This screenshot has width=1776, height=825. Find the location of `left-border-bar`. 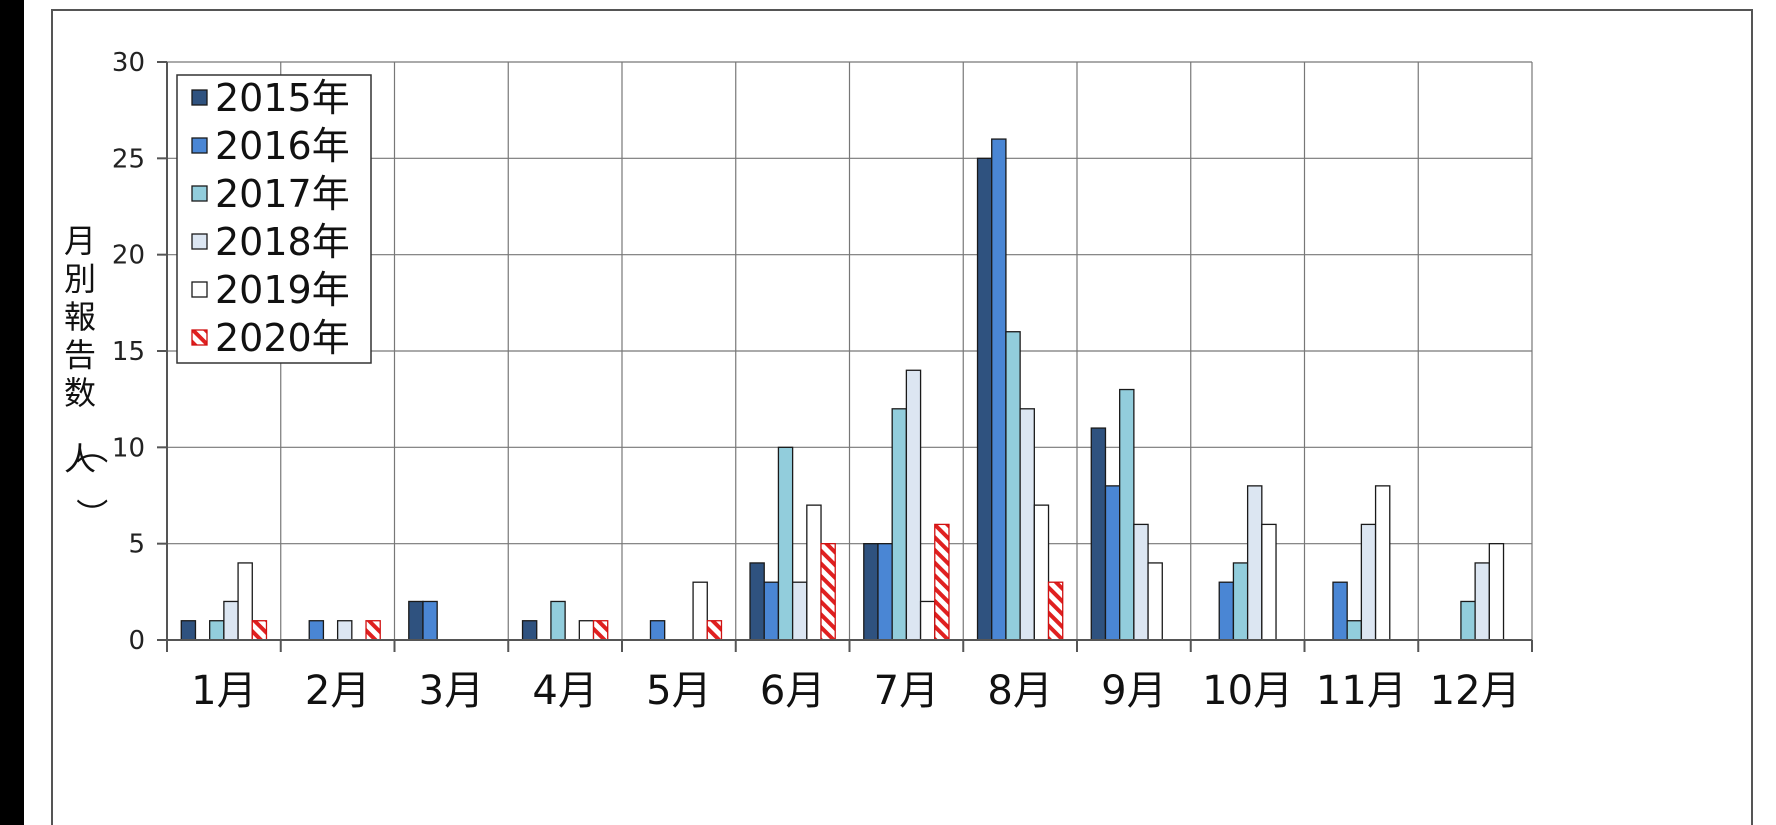

left-border-bar is located at coordinates (12, 412).